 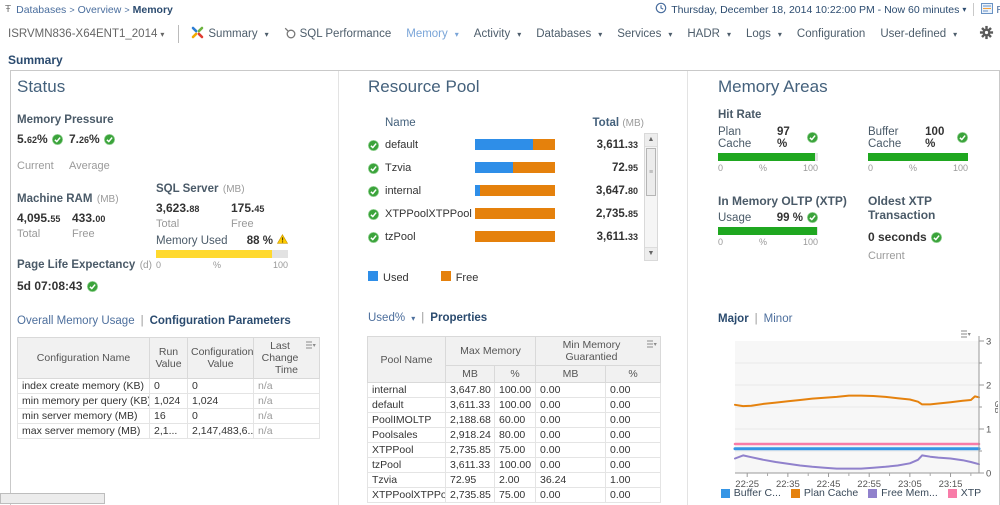 I want to click on col-min-memory-guarantied: Min Memory Guarantied, so click(x=598, y=351).